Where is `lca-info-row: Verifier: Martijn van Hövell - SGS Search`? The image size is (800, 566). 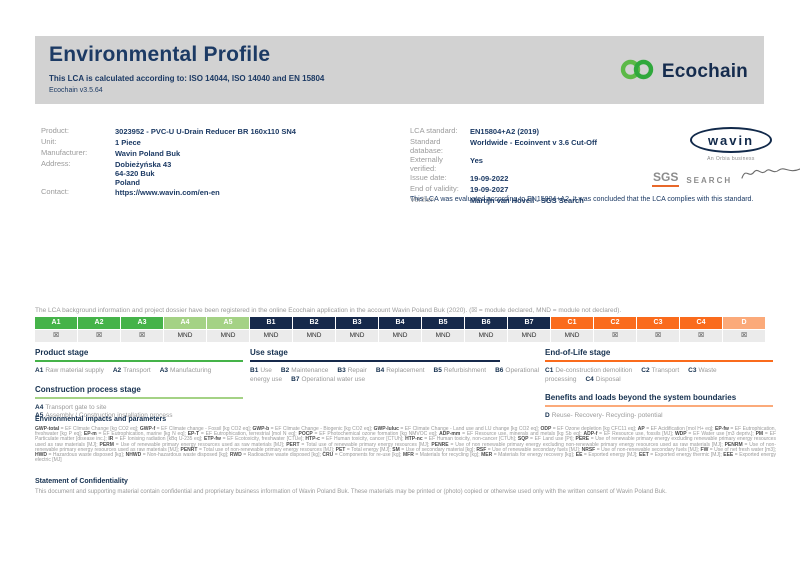
lca-info-row: Verifier: Martijn van Hövell - SGS Search is located at coordinates (560, 200).